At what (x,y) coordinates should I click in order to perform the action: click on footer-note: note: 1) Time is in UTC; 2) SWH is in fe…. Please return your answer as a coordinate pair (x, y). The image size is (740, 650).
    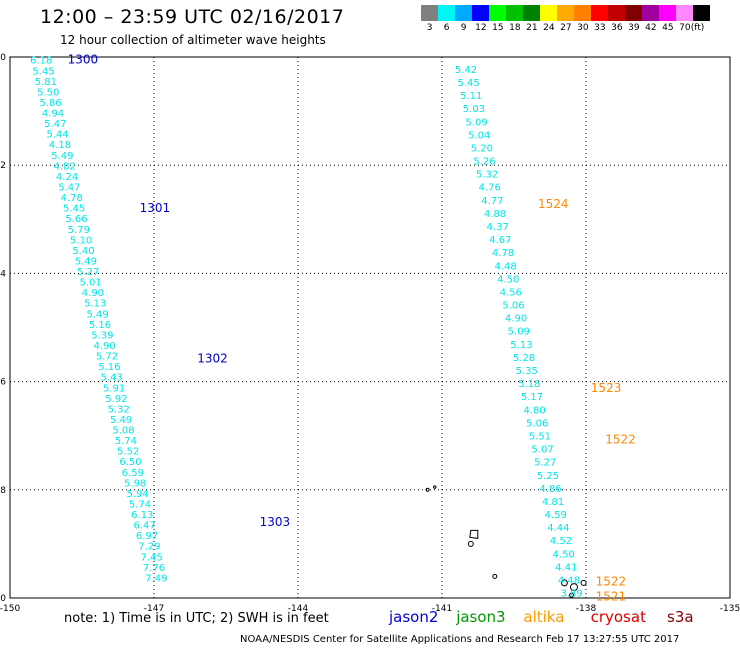
    Looking at the image, I should click on (196, 618).